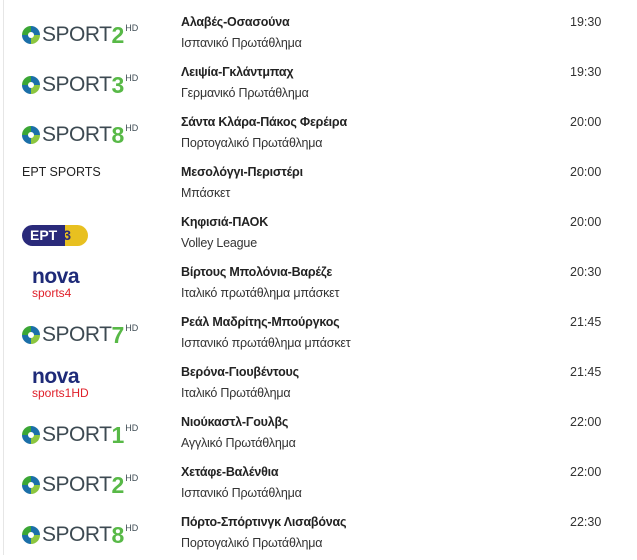 The width and height of the screenshot is (637, 560). Describe the element at coordinates (235, 22) in the screenshot. I see `match-title: Αλαβές-Οσασούνα` at that location.